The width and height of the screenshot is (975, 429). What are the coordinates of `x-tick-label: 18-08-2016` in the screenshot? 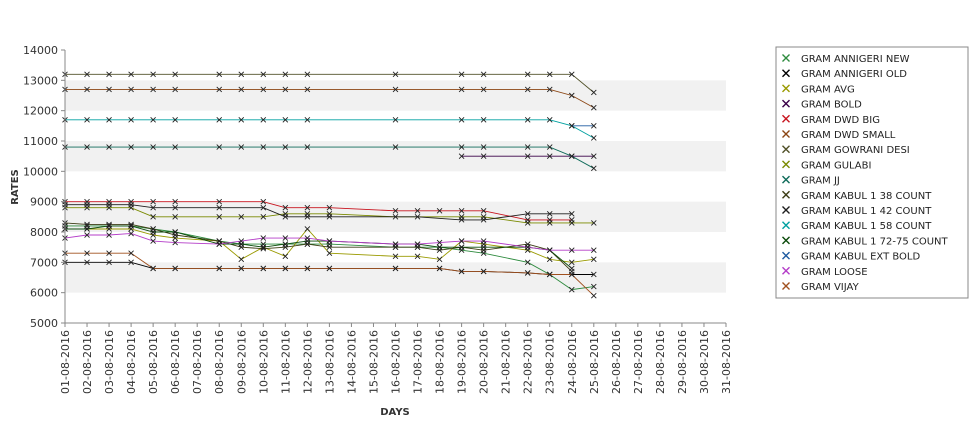 It's located at (440, 362).